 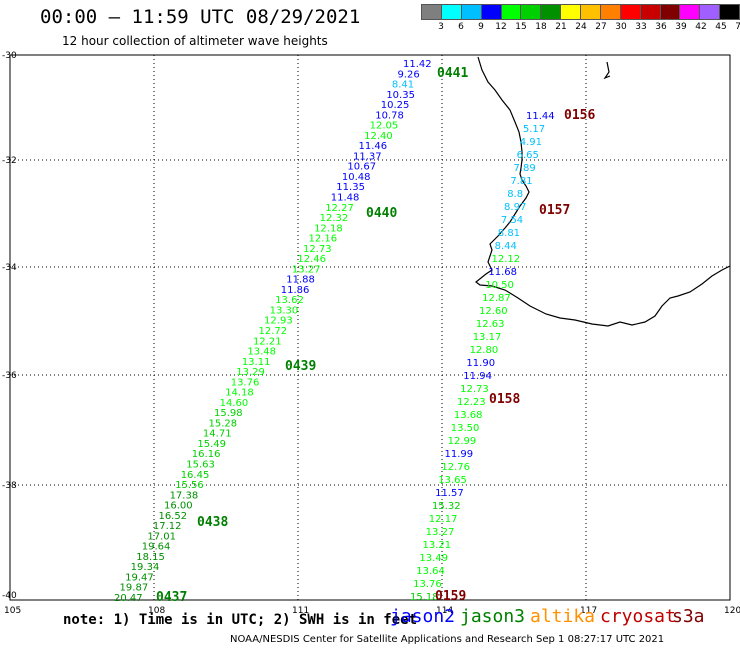 What do you see at coordinates (328, 228) in the screenshot?
I see `swh-value: 12.18` at bounding box center [328, 228].